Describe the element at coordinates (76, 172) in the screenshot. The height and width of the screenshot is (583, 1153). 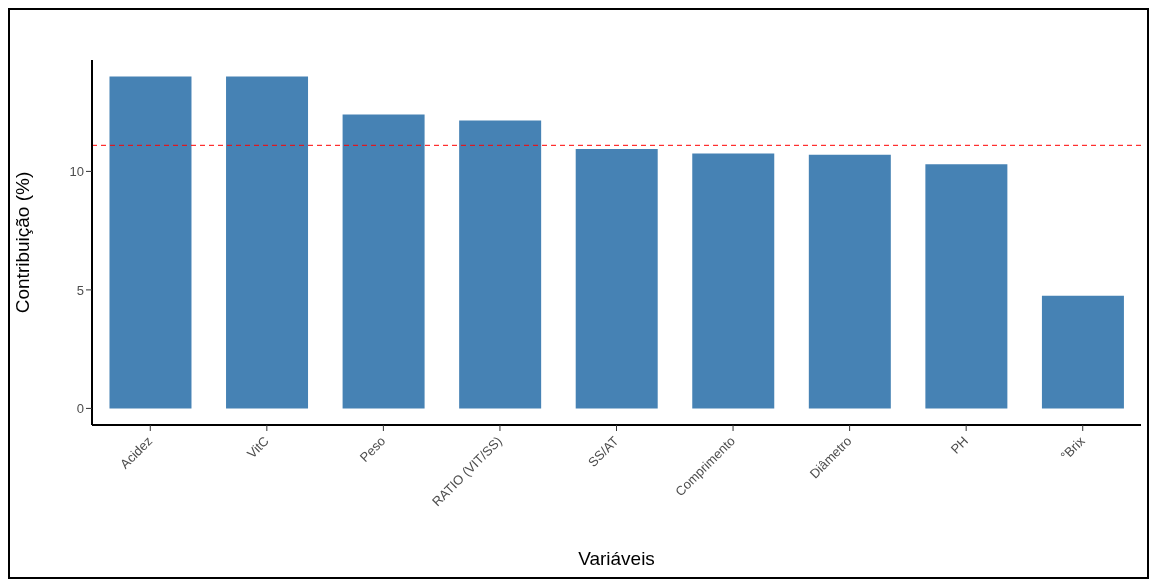
I see `y-tick-label: 10` at that location.